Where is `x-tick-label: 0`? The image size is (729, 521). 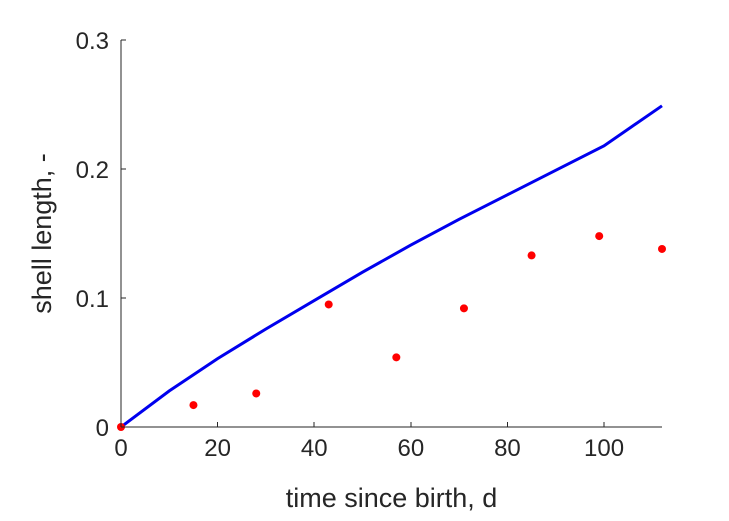
x-tick-label: 0 is located at coordinates (120, 448).